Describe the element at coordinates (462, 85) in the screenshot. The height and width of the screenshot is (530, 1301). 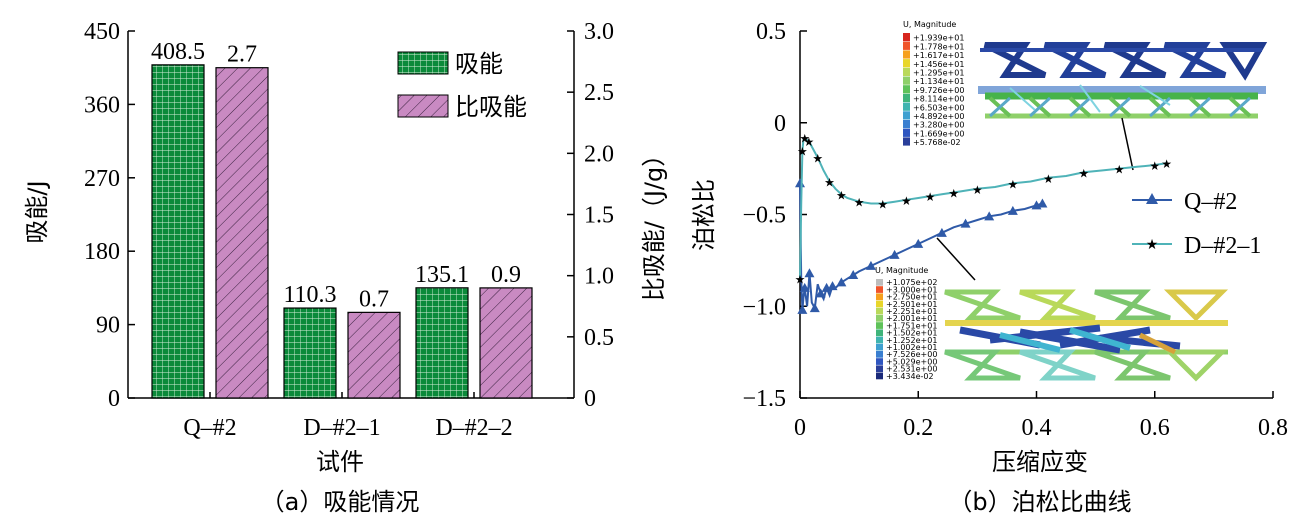
I see `legend-a: 吸能 比吸能` at that location.